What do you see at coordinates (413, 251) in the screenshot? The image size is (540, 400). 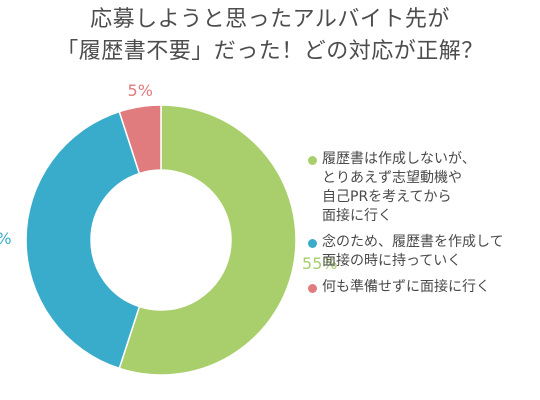 I see `legend-label: 念のため、履歴書を作成して 面接の時に持っていく` at bounding box center [413, 251].